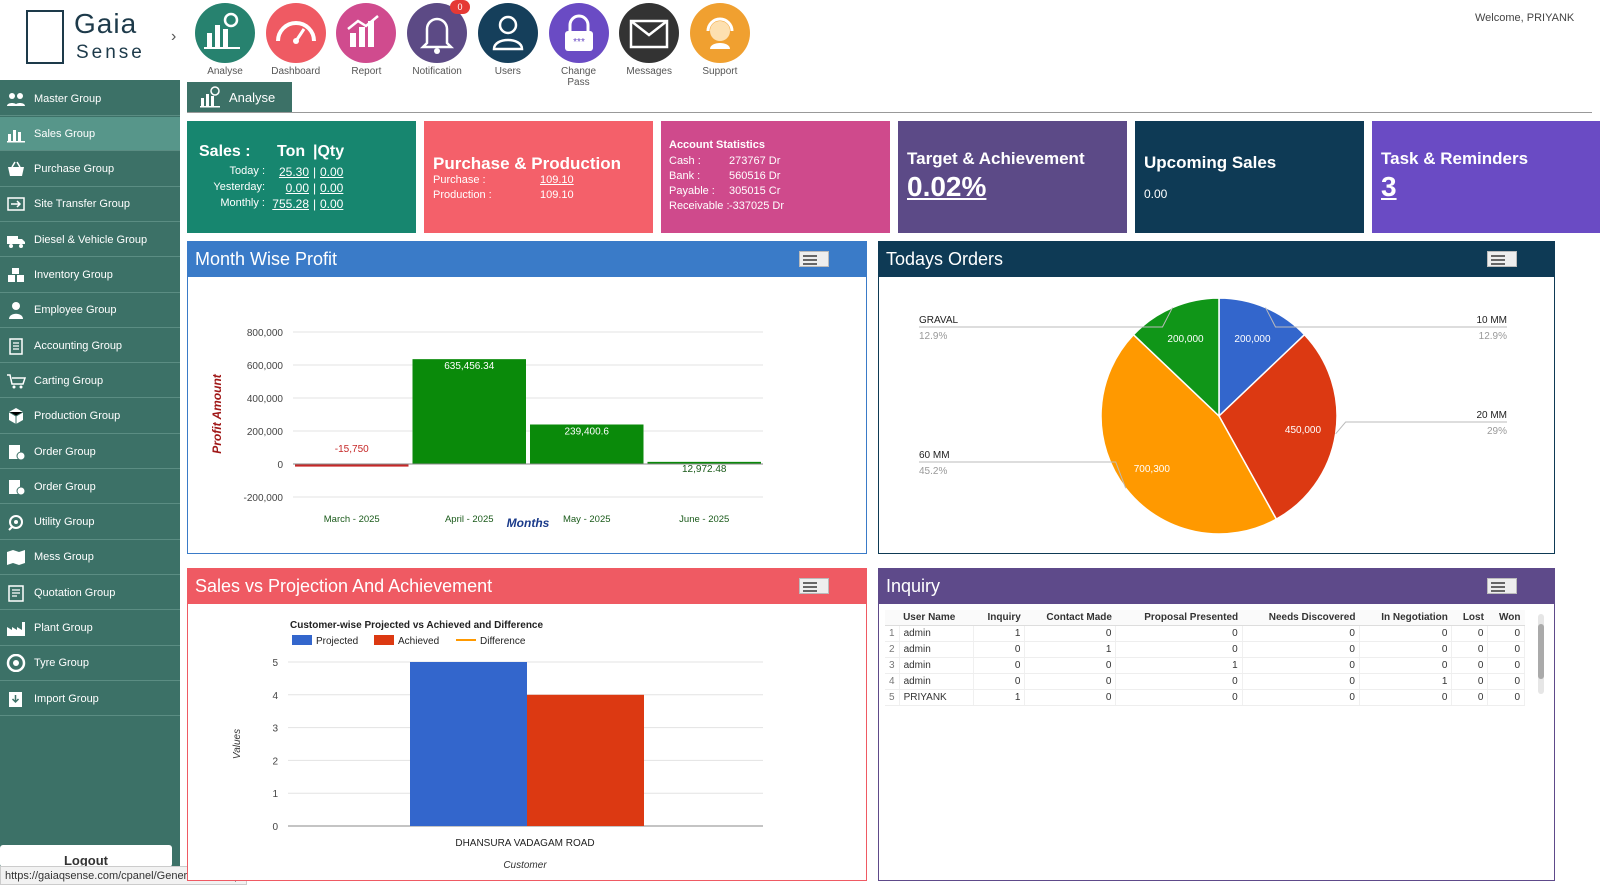 The image size is (1600, 885). Describe the element at coordinates (507, 40) in the screenshot. I see `users-nav-button: Users` at that location.